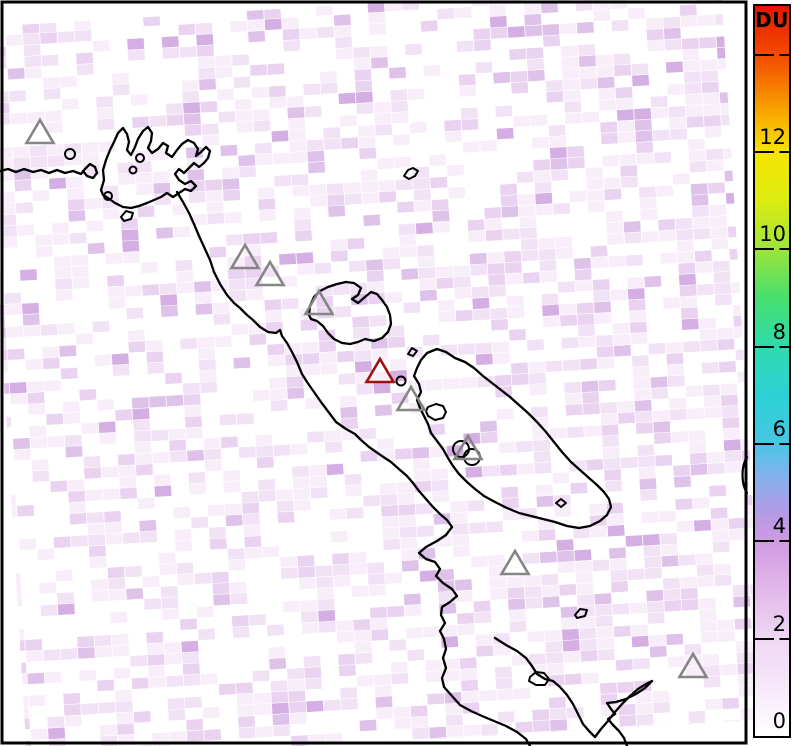 The image size is (793, 746). I want to click on colorbar-tick-label: 6, so click(779, 429).